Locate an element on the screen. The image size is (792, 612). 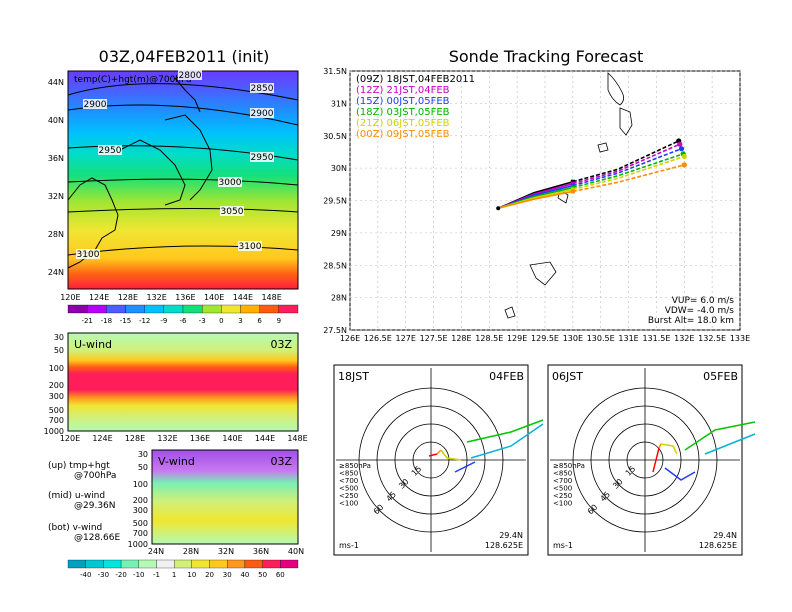
track-start-point is located at coordinates (498, 208).